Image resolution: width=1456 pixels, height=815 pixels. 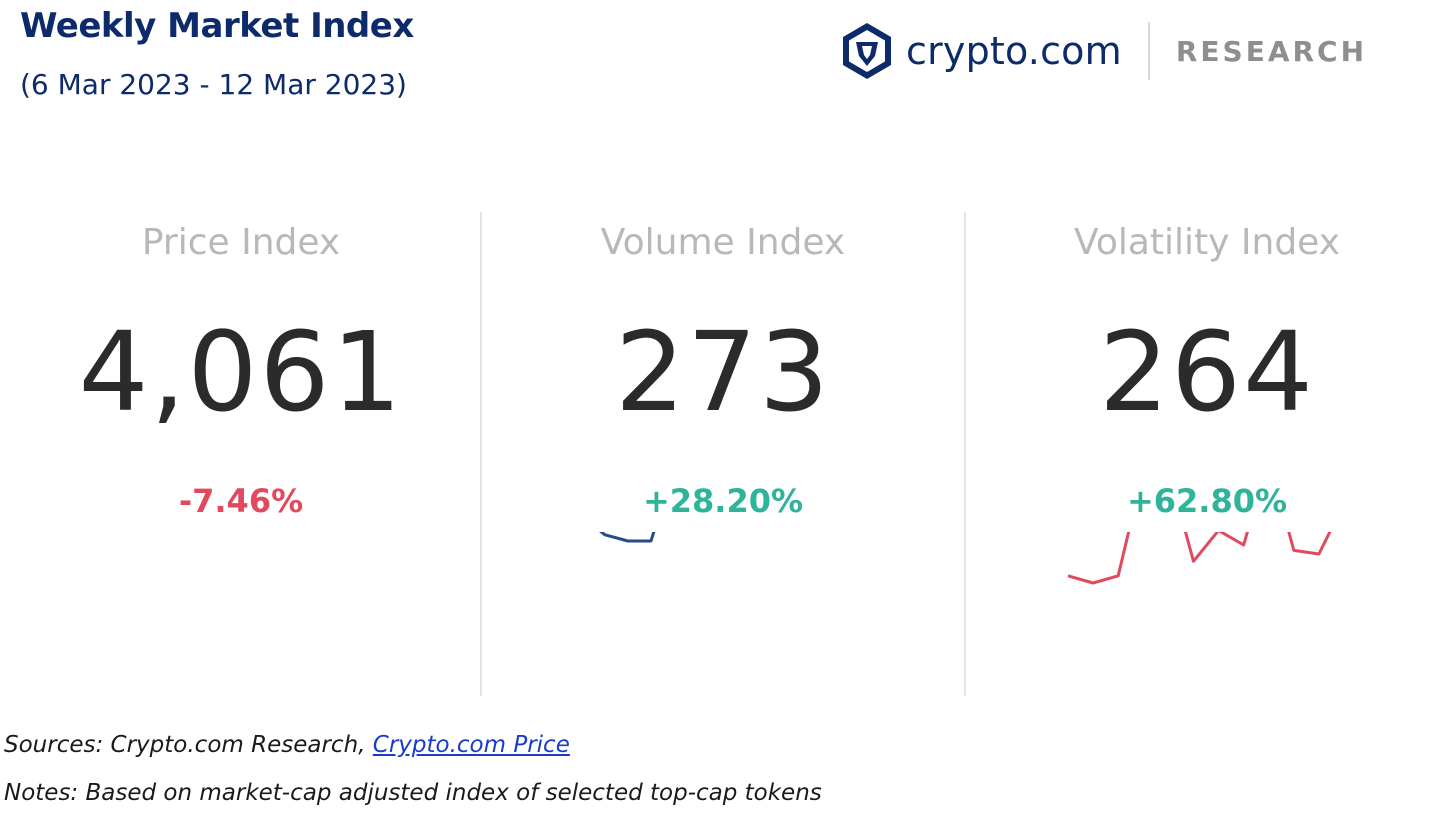 I want to click on brand-divider, so click(x=1148, y=51).